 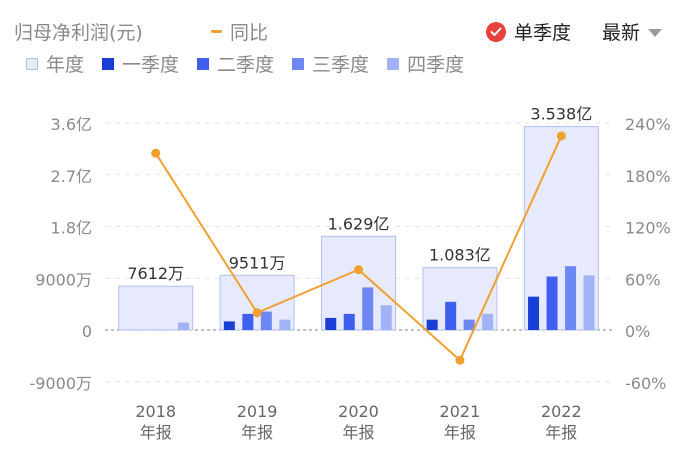 What do you see at coordinates (71, 124) in the screenshot?
I see `y-left-tick-label: 3.6亿` at bounding box center [71, 124].